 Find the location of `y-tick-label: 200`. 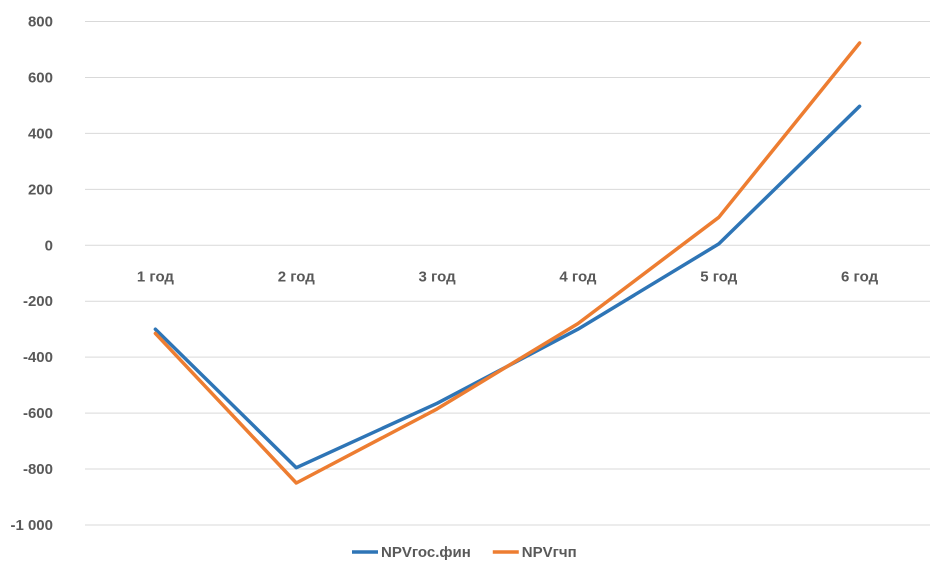

y-tick-label: 200 is located at coordinates (40, 189).